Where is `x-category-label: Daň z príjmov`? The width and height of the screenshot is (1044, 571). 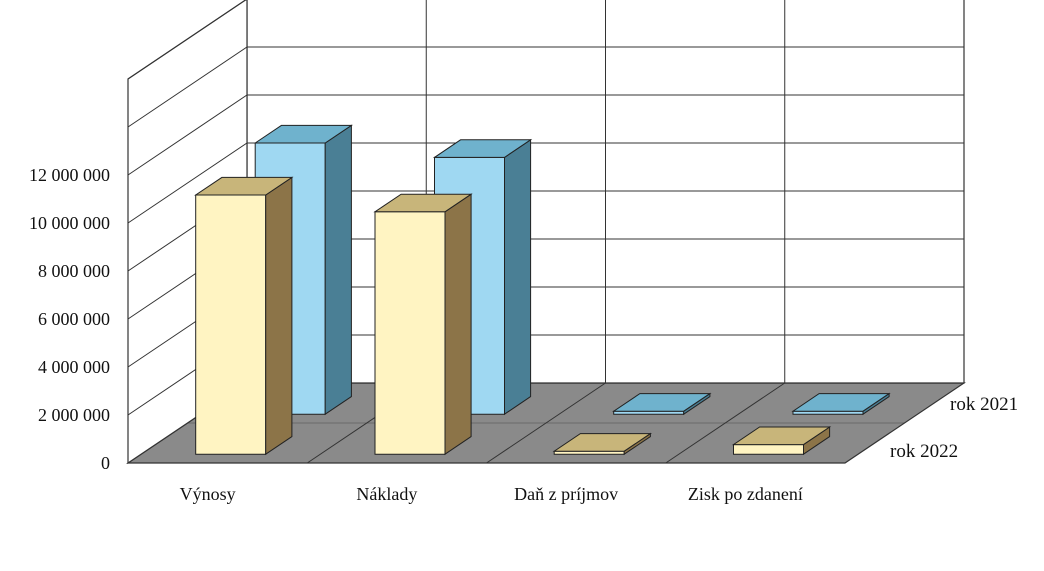
x-category-label: Daň z príjmov is located at coordinates (566, 494).